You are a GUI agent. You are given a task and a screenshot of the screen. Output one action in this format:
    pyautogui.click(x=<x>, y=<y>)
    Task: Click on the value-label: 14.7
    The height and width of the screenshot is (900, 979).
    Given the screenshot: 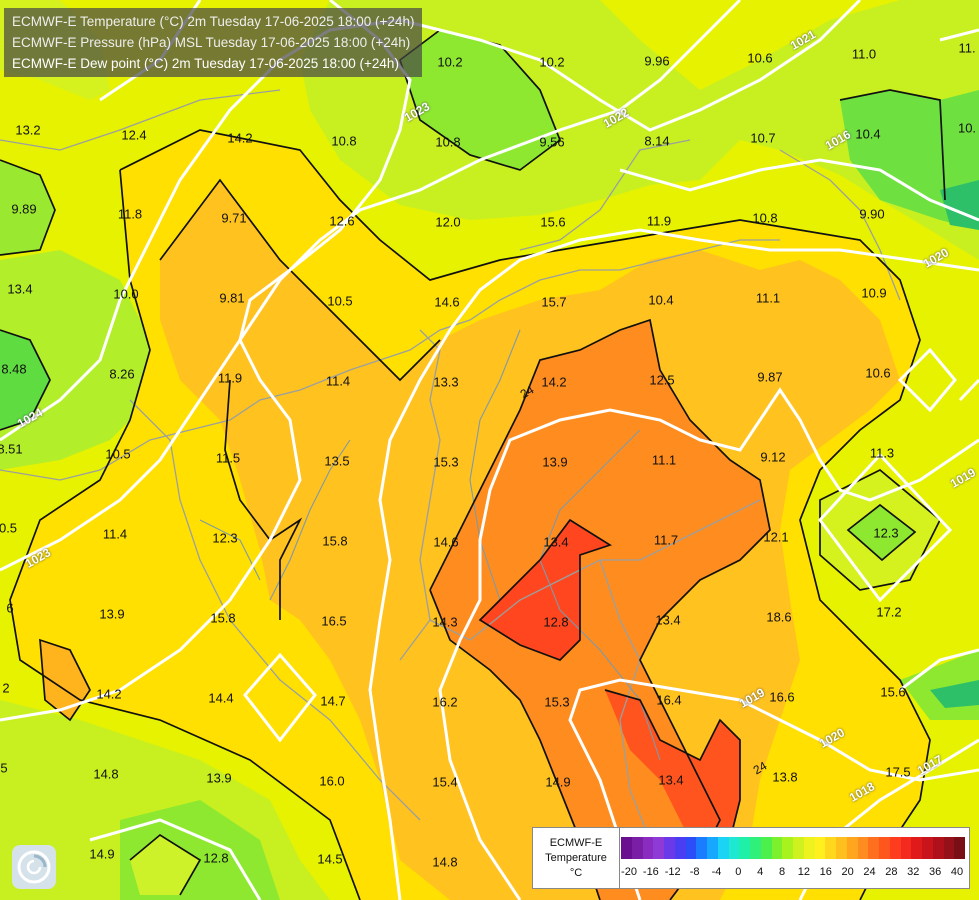 What is the action you would take?
    pyautogui.click(x=333, y=701)
    